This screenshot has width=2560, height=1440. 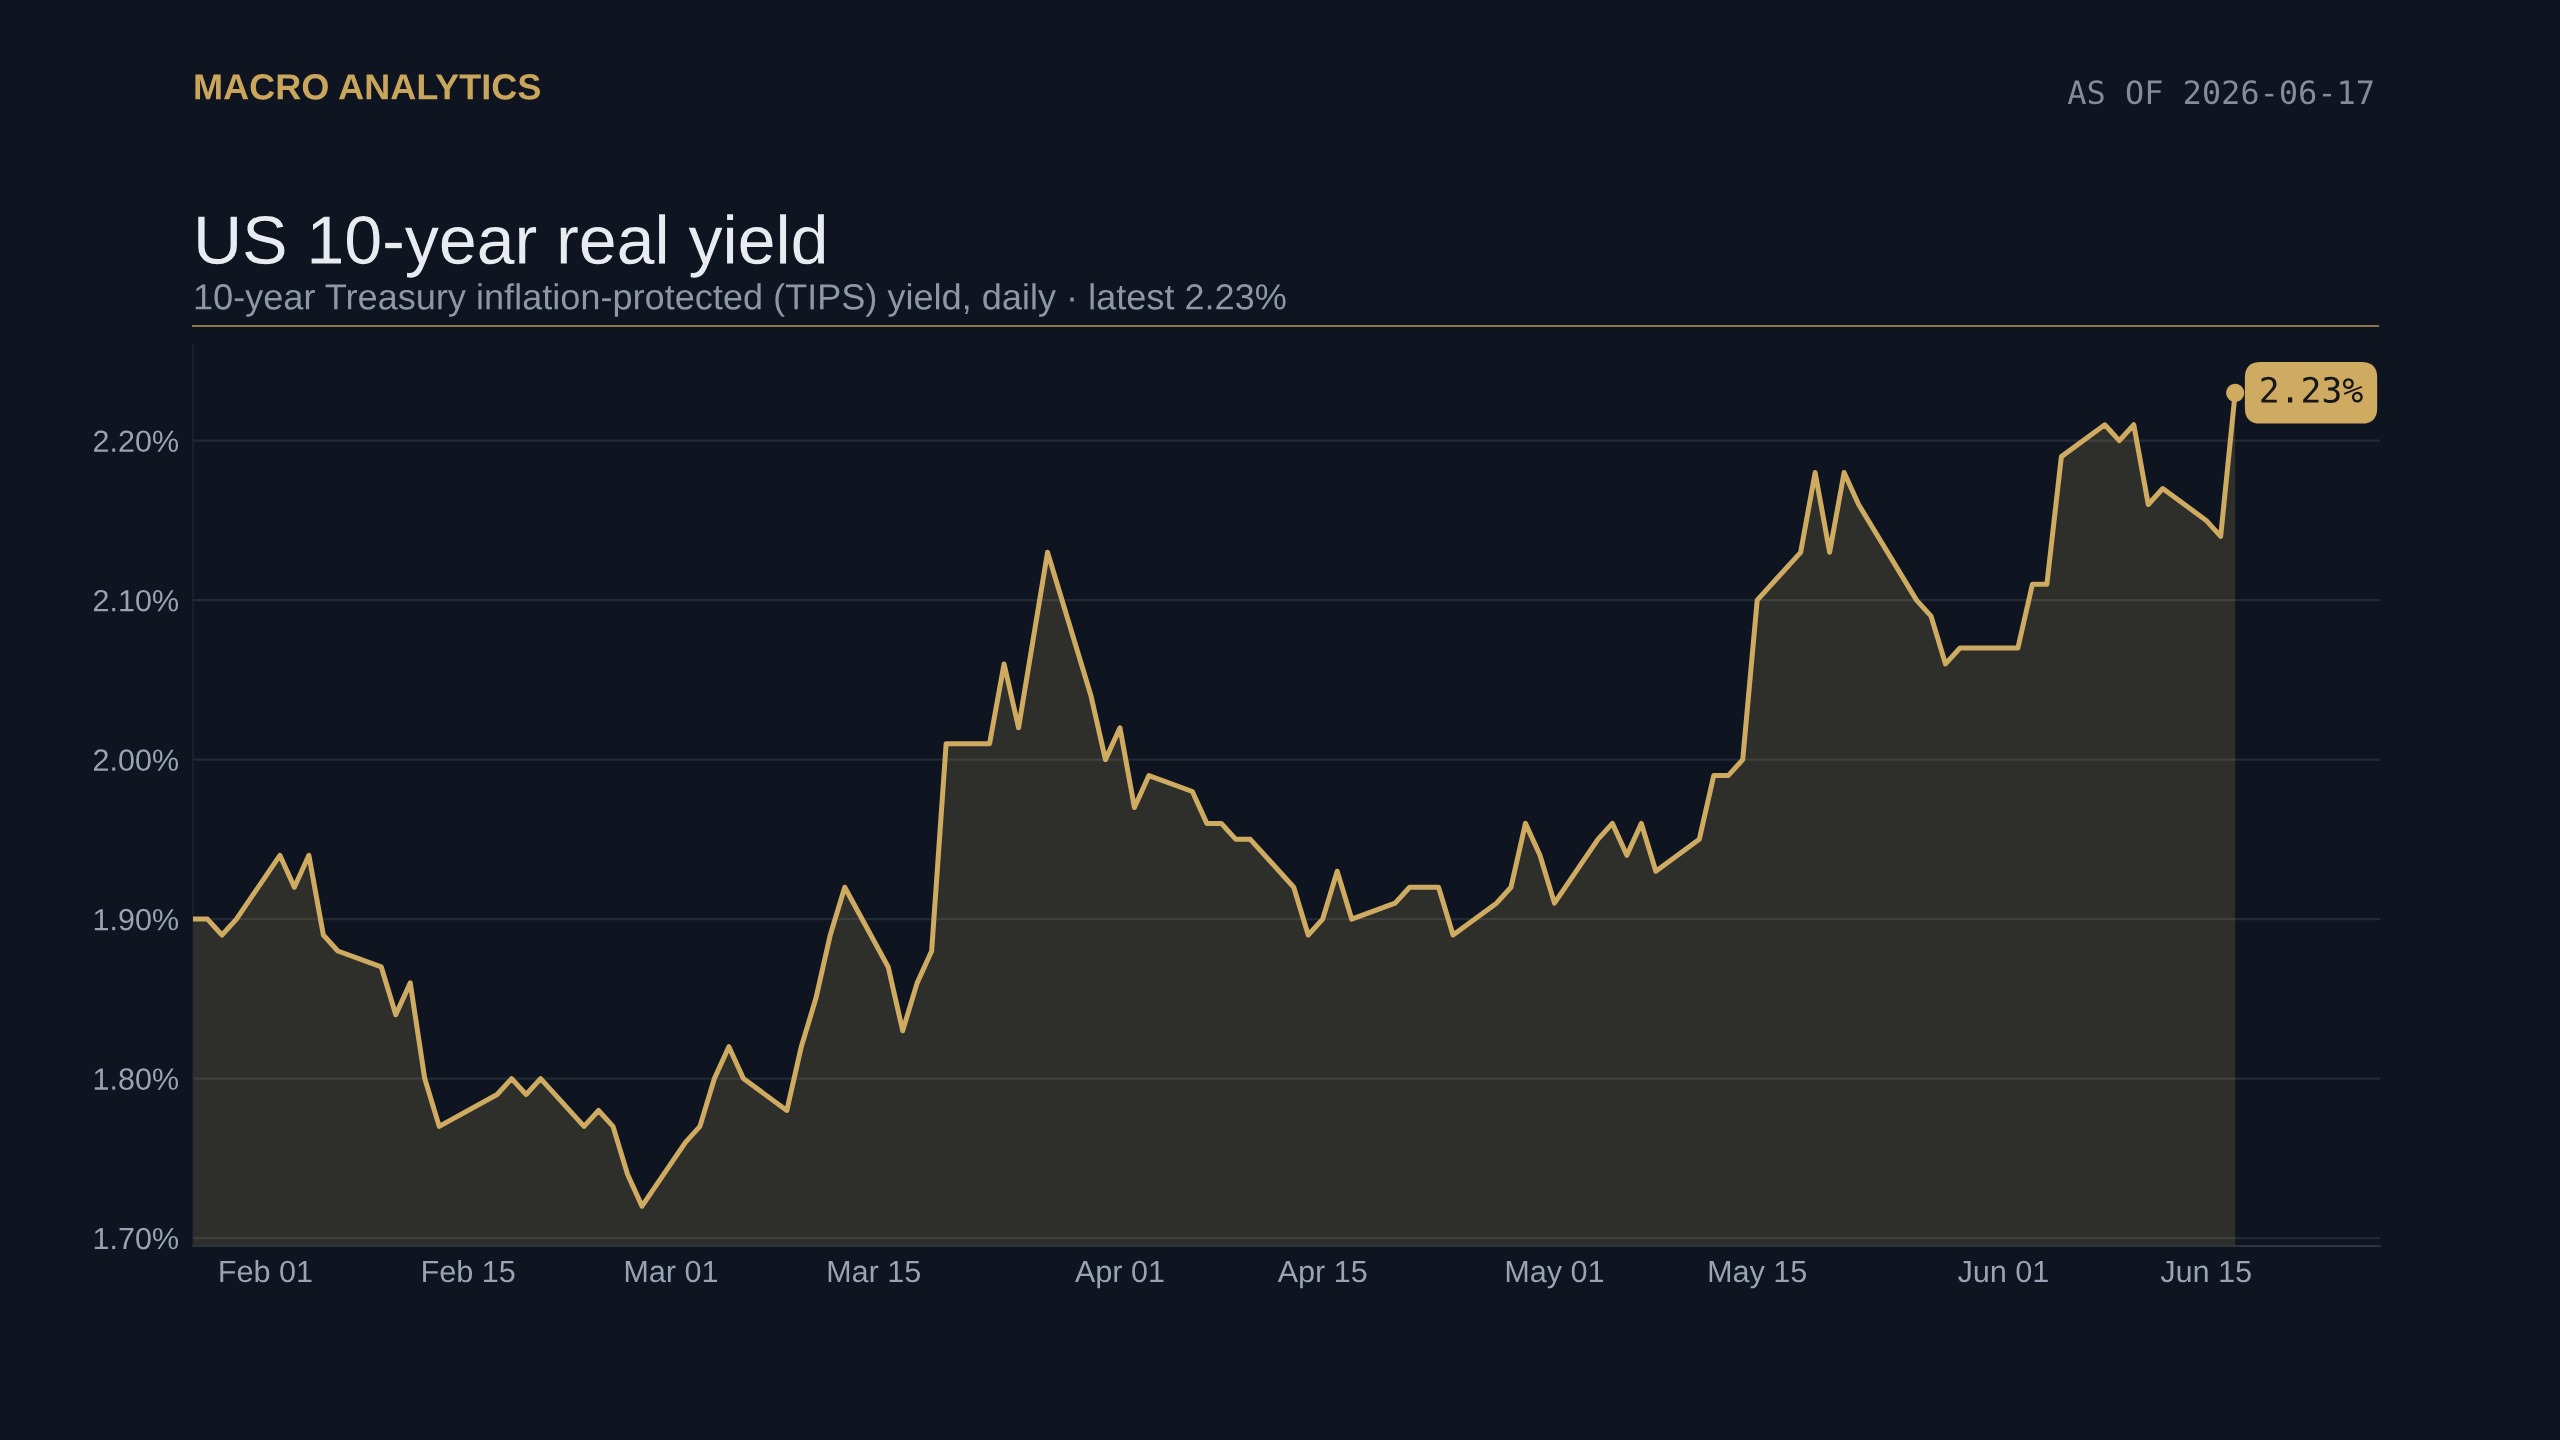 What do you see at coordinates (1322, 1275) in the screenshot?
I see `x-tick-label: Apr 15` at bounding box center [1322, 1275].